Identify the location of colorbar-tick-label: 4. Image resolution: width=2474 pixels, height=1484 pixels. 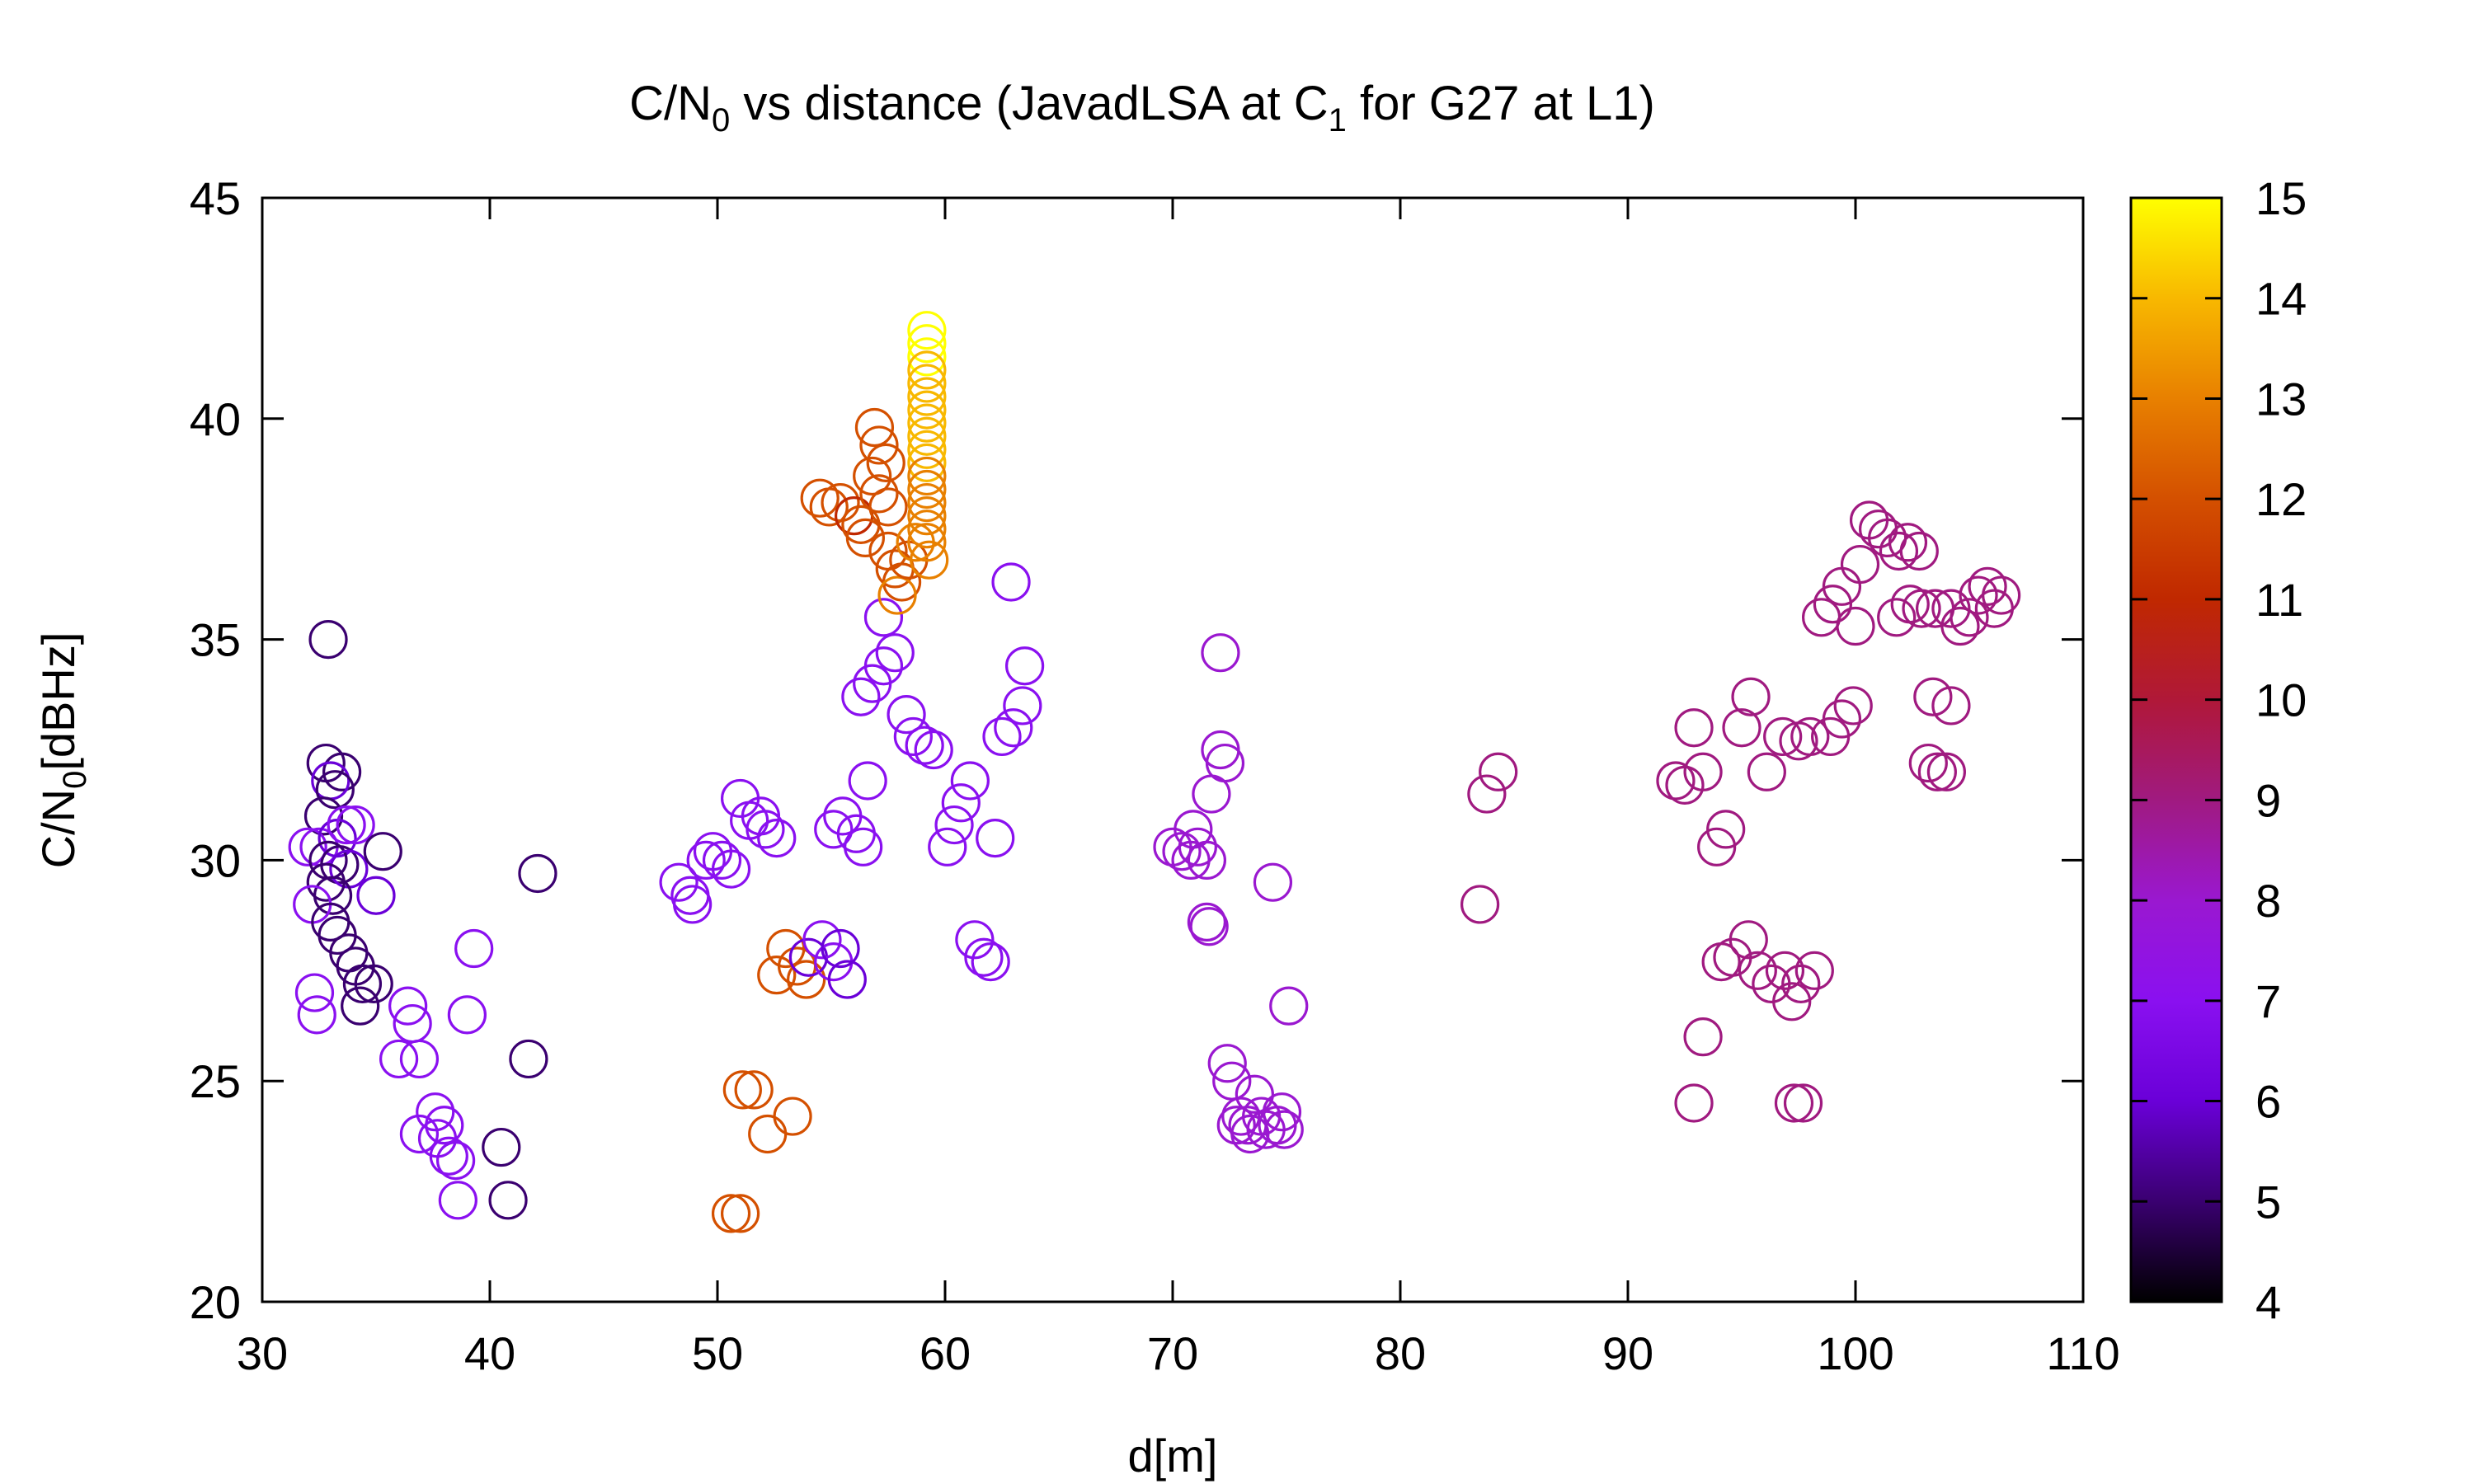
(2268, 1302).